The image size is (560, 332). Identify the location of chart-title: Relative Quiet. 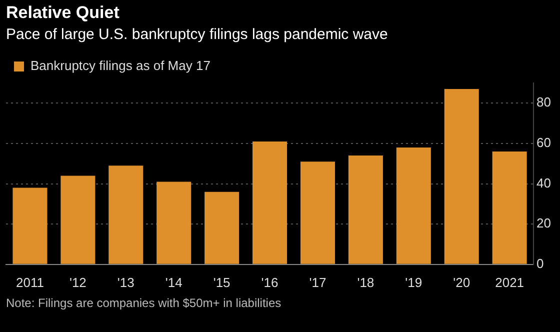
(63, 13).